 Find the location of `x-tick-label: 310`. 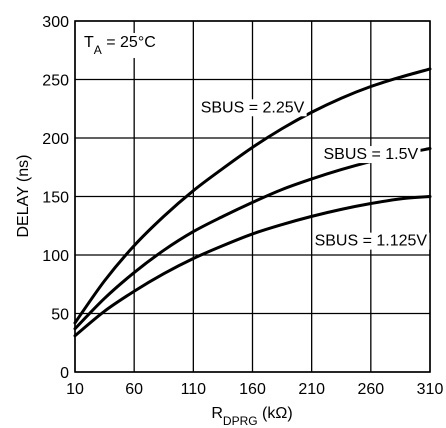

x-tick-label: 310 is located at coordinates (430, 389).